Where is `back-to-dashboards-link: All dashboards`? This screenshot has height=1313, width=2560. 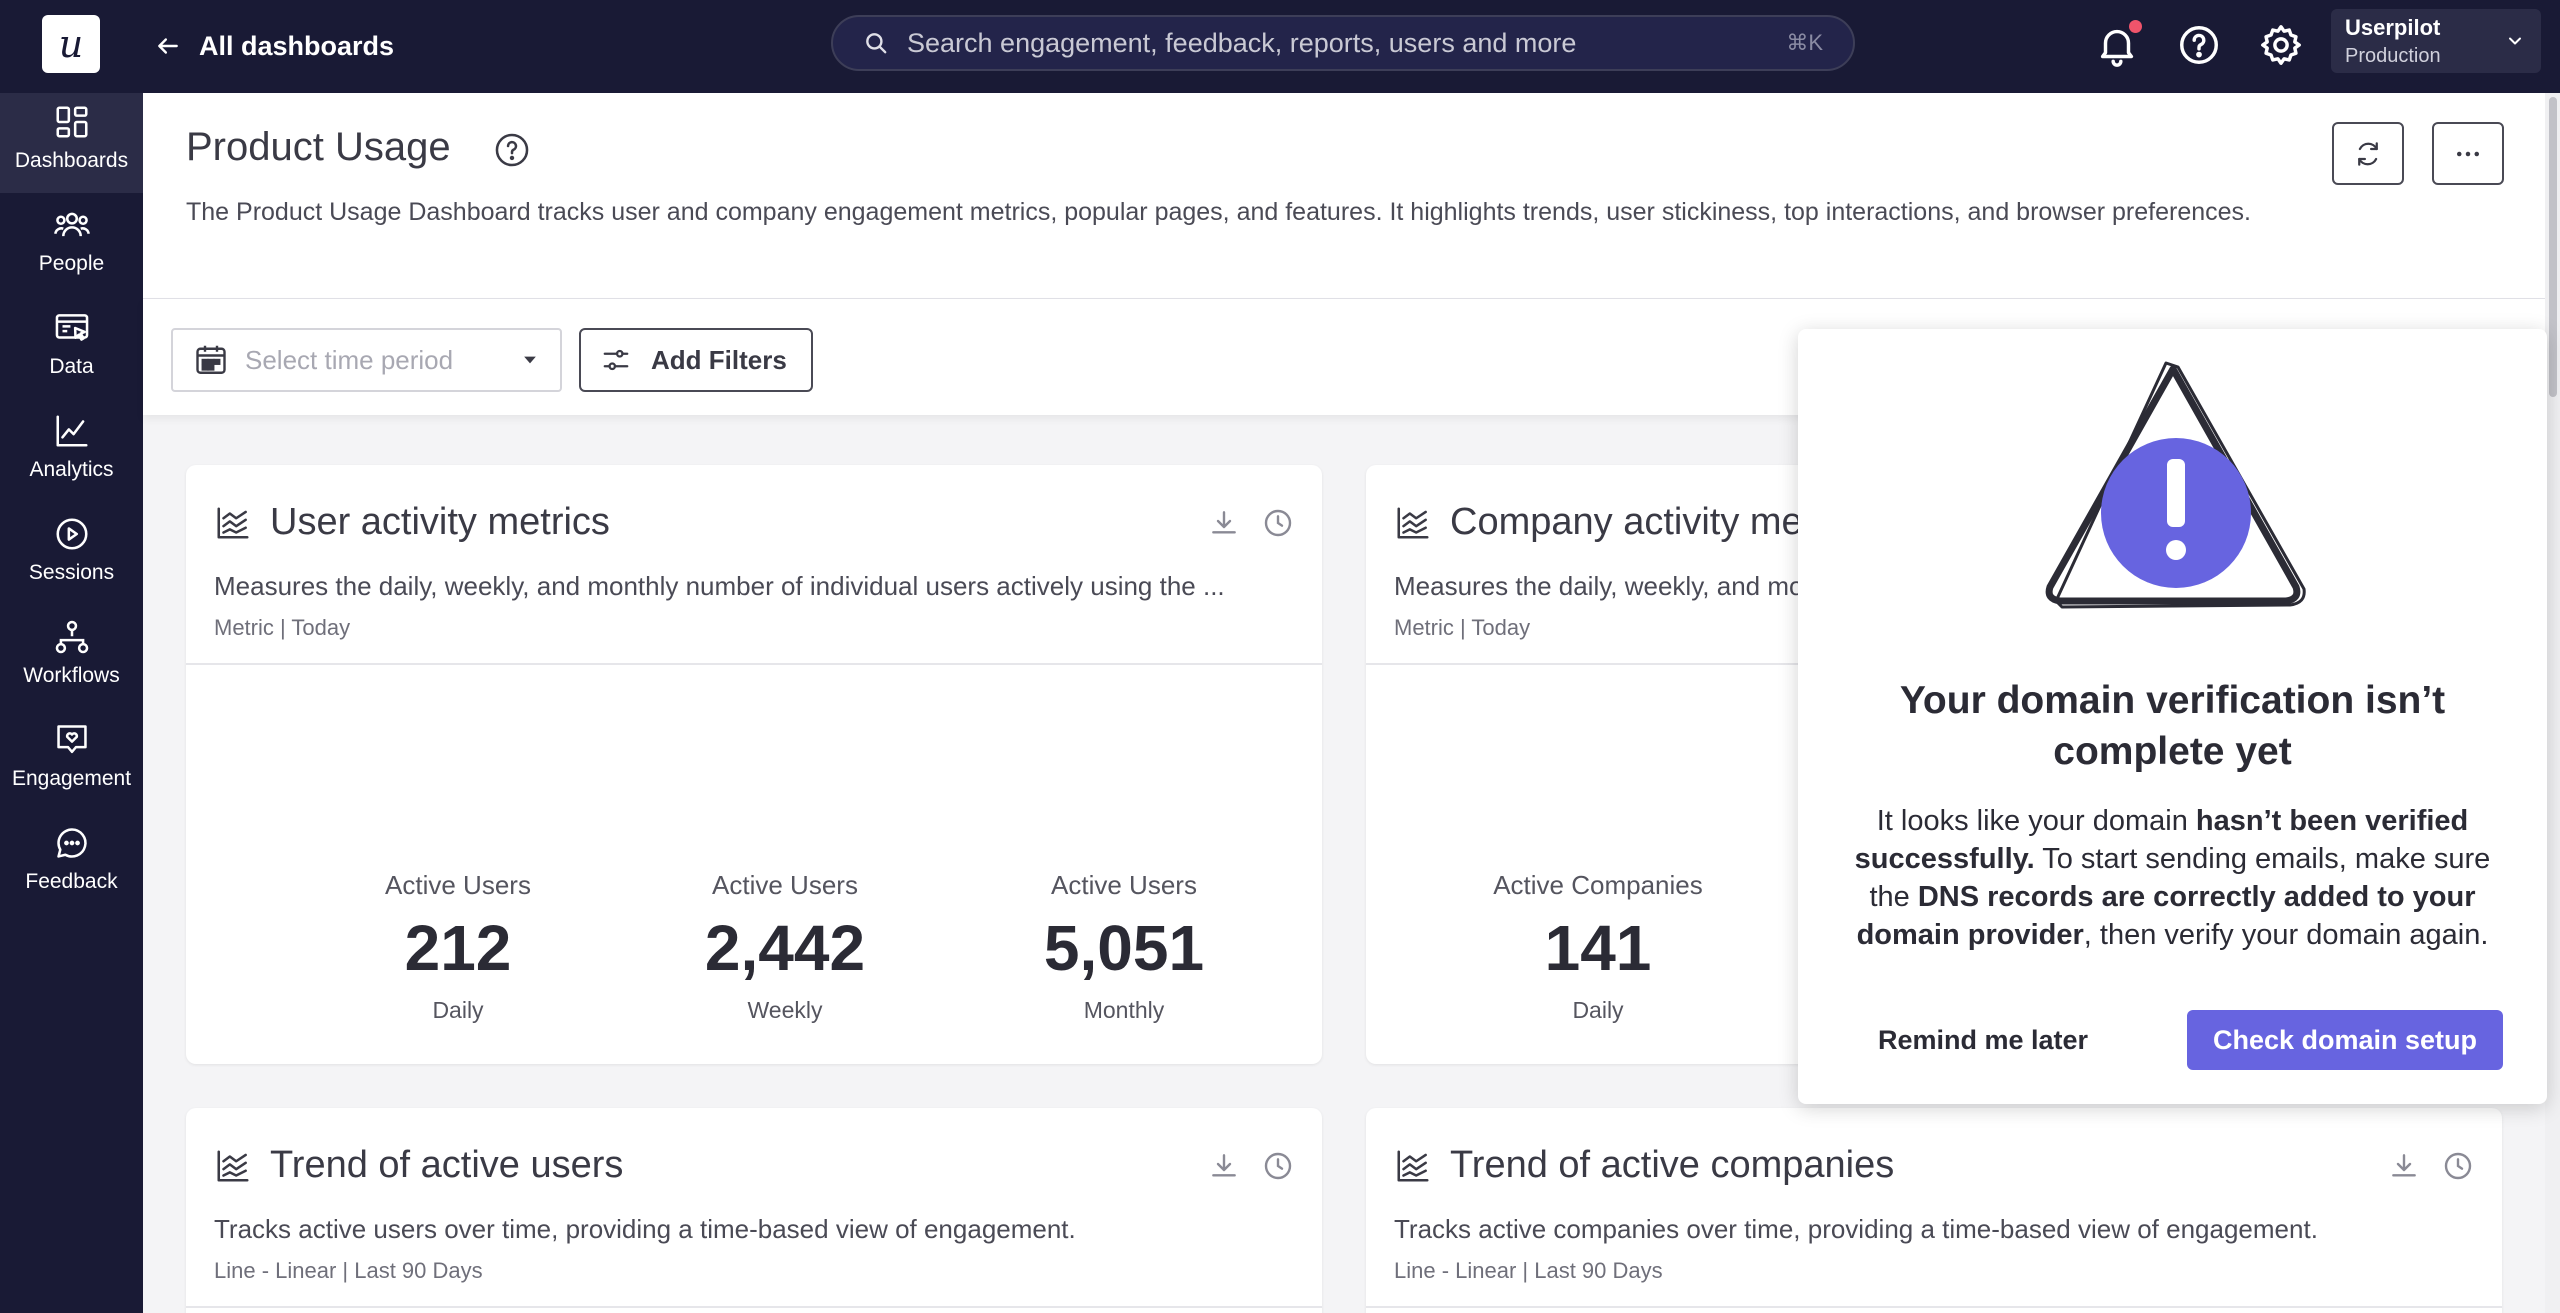 back-to-dashboards-link: All dashboards is located at coordinates (274, 46).